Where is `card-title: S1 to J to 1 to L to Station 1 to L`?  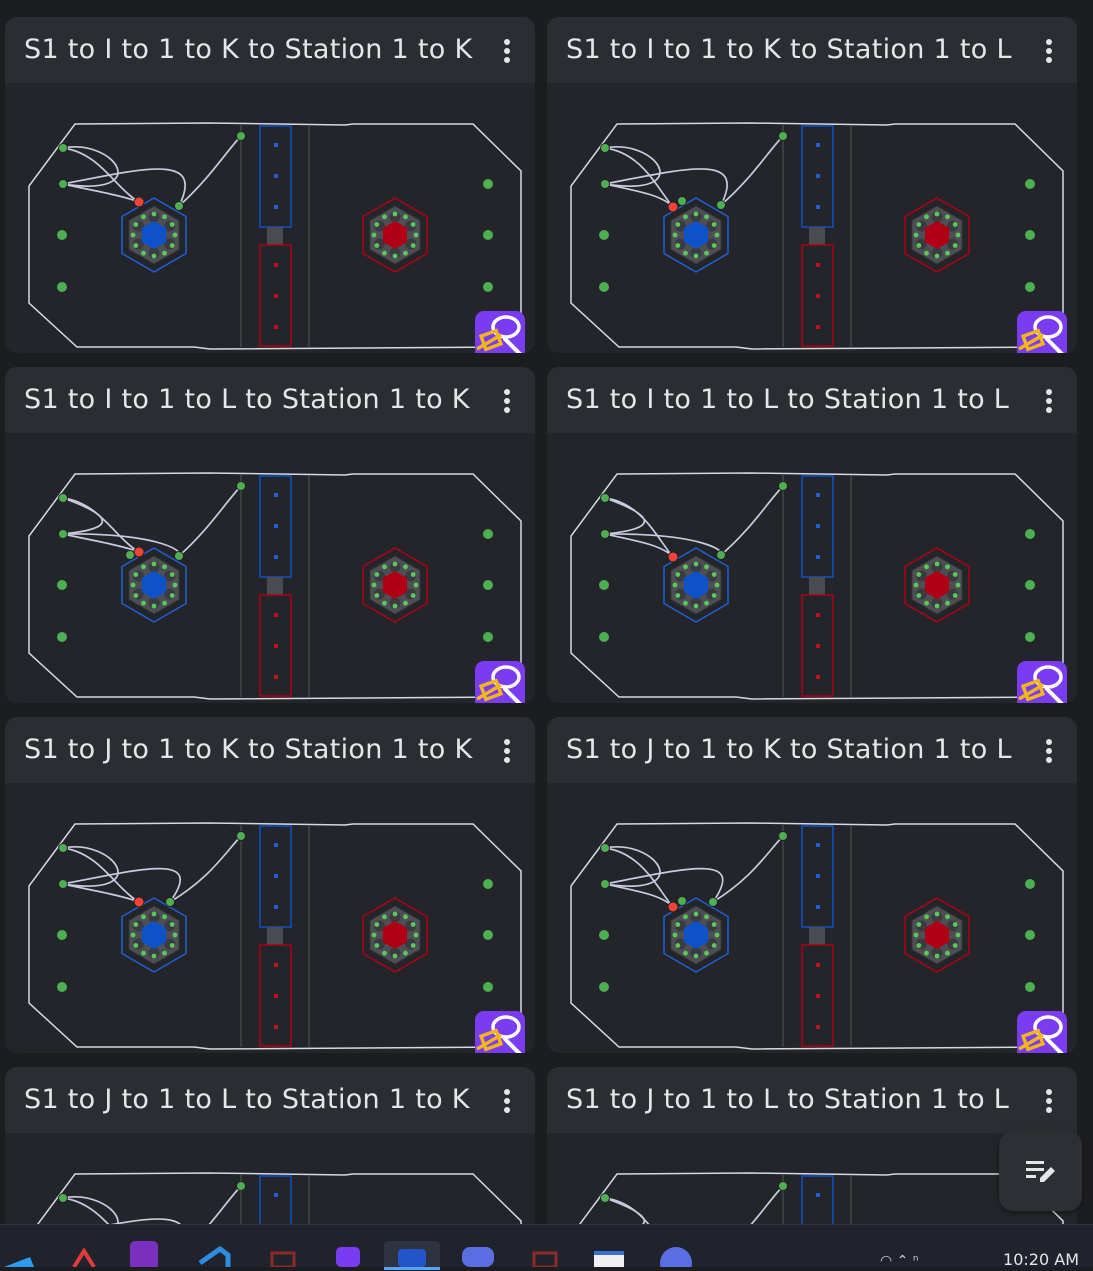 card-title: S1 to J to 1 to L to Station 1 to L is located at coordinates (788, 1099).